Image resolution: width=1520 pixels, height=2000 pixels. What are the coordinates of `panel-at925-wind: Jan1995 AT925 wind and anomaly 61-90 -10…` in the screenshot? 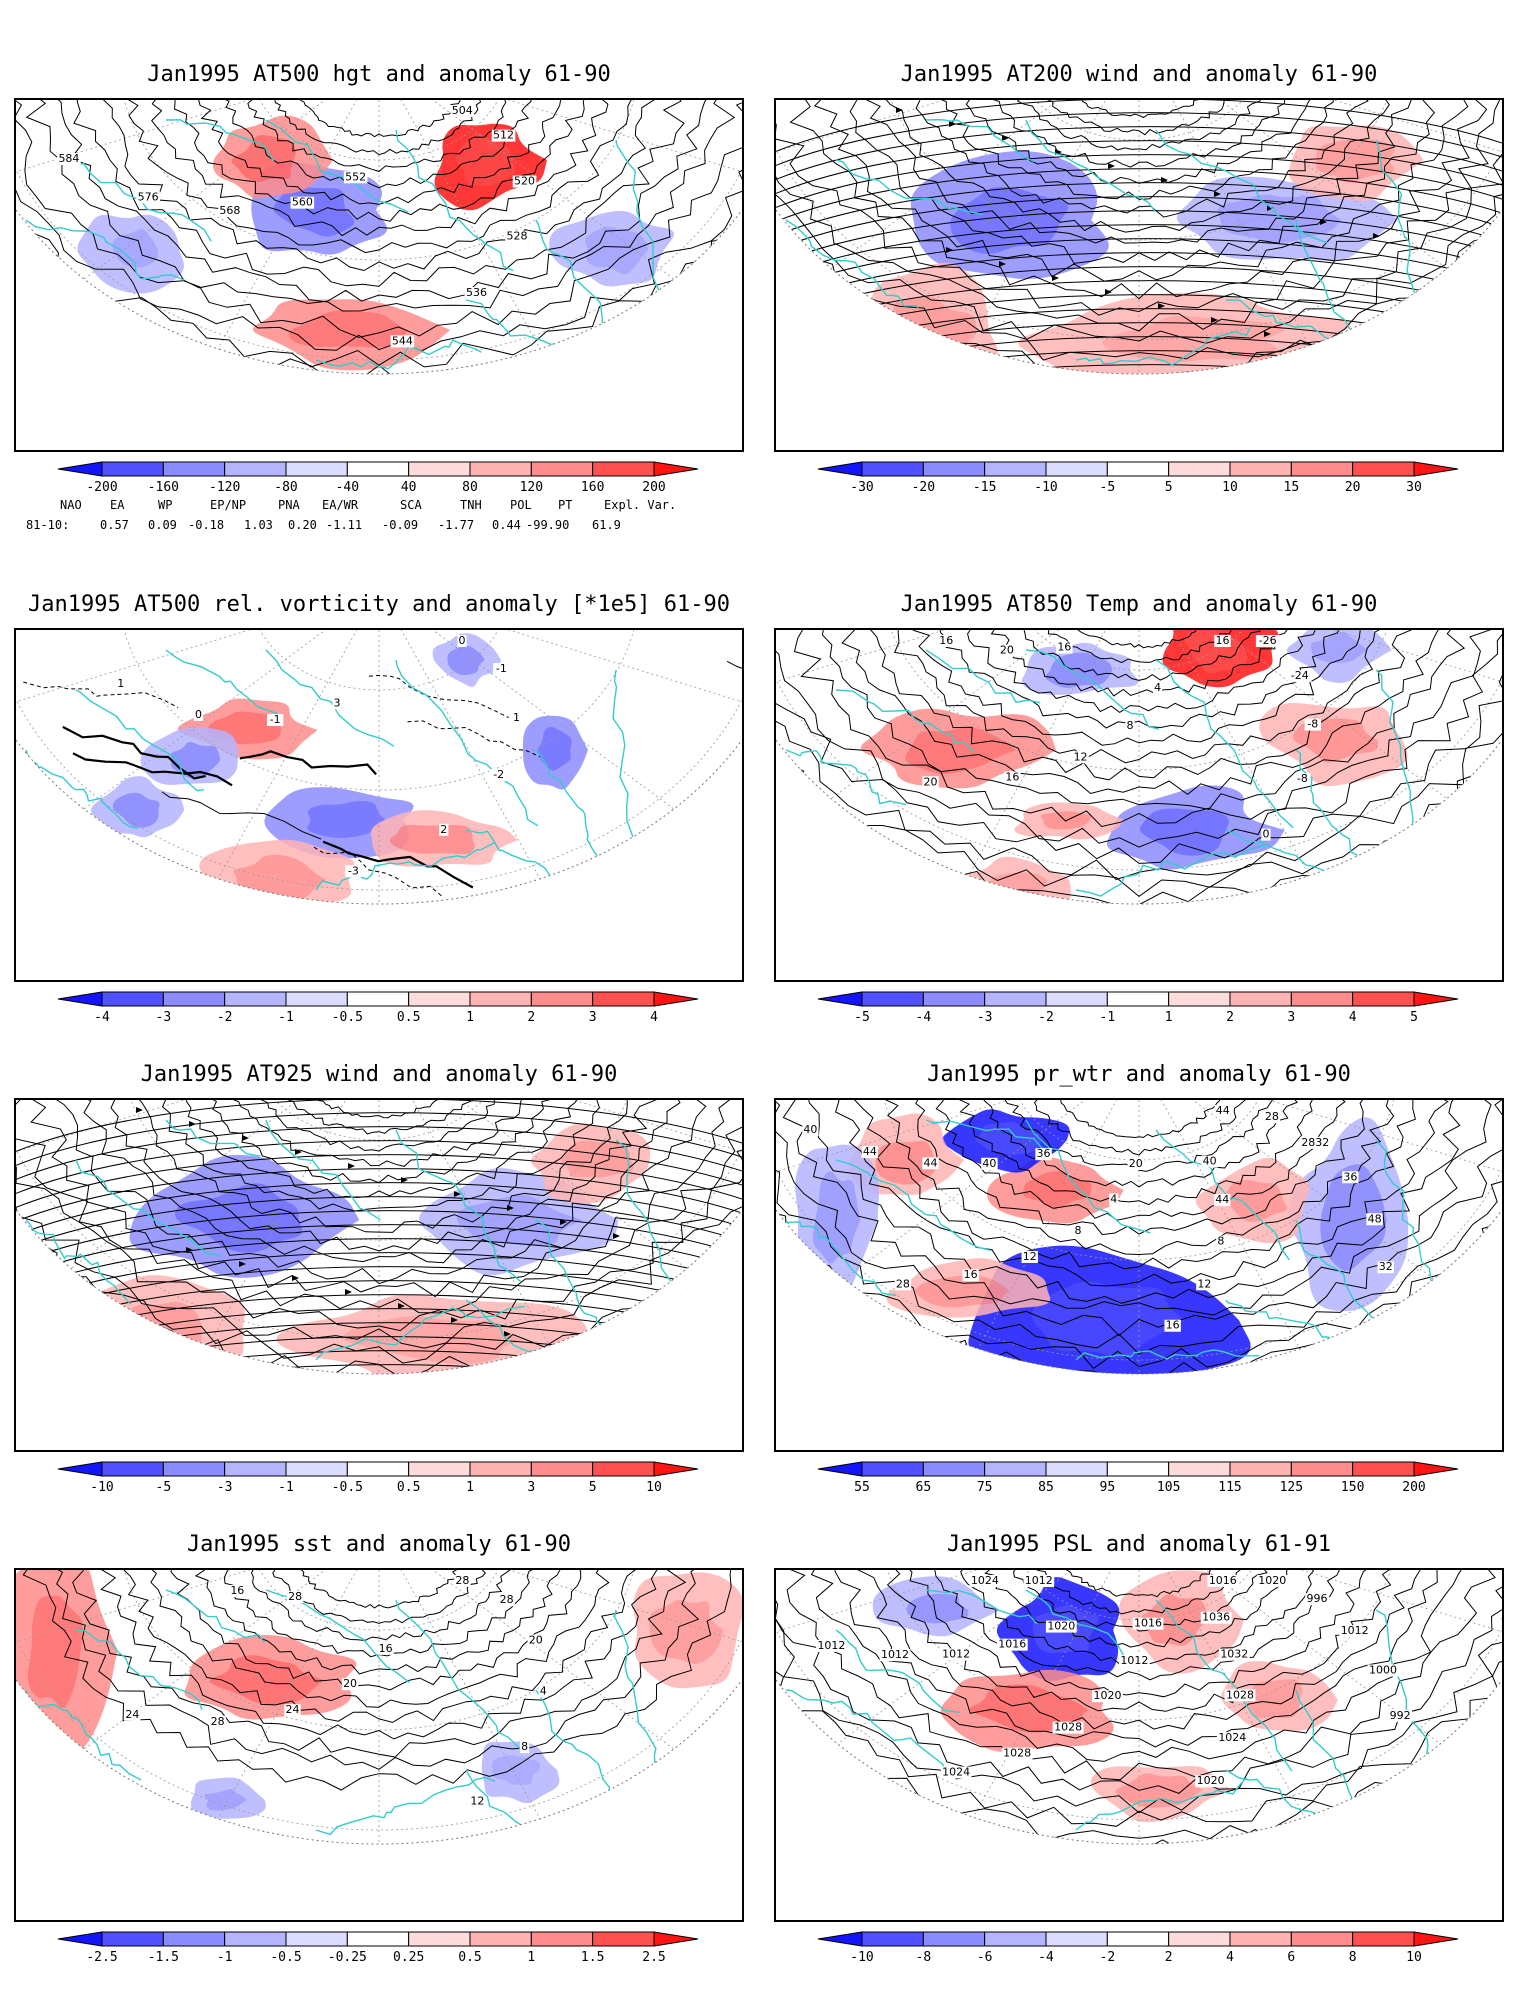 It's located at (379, 1277).